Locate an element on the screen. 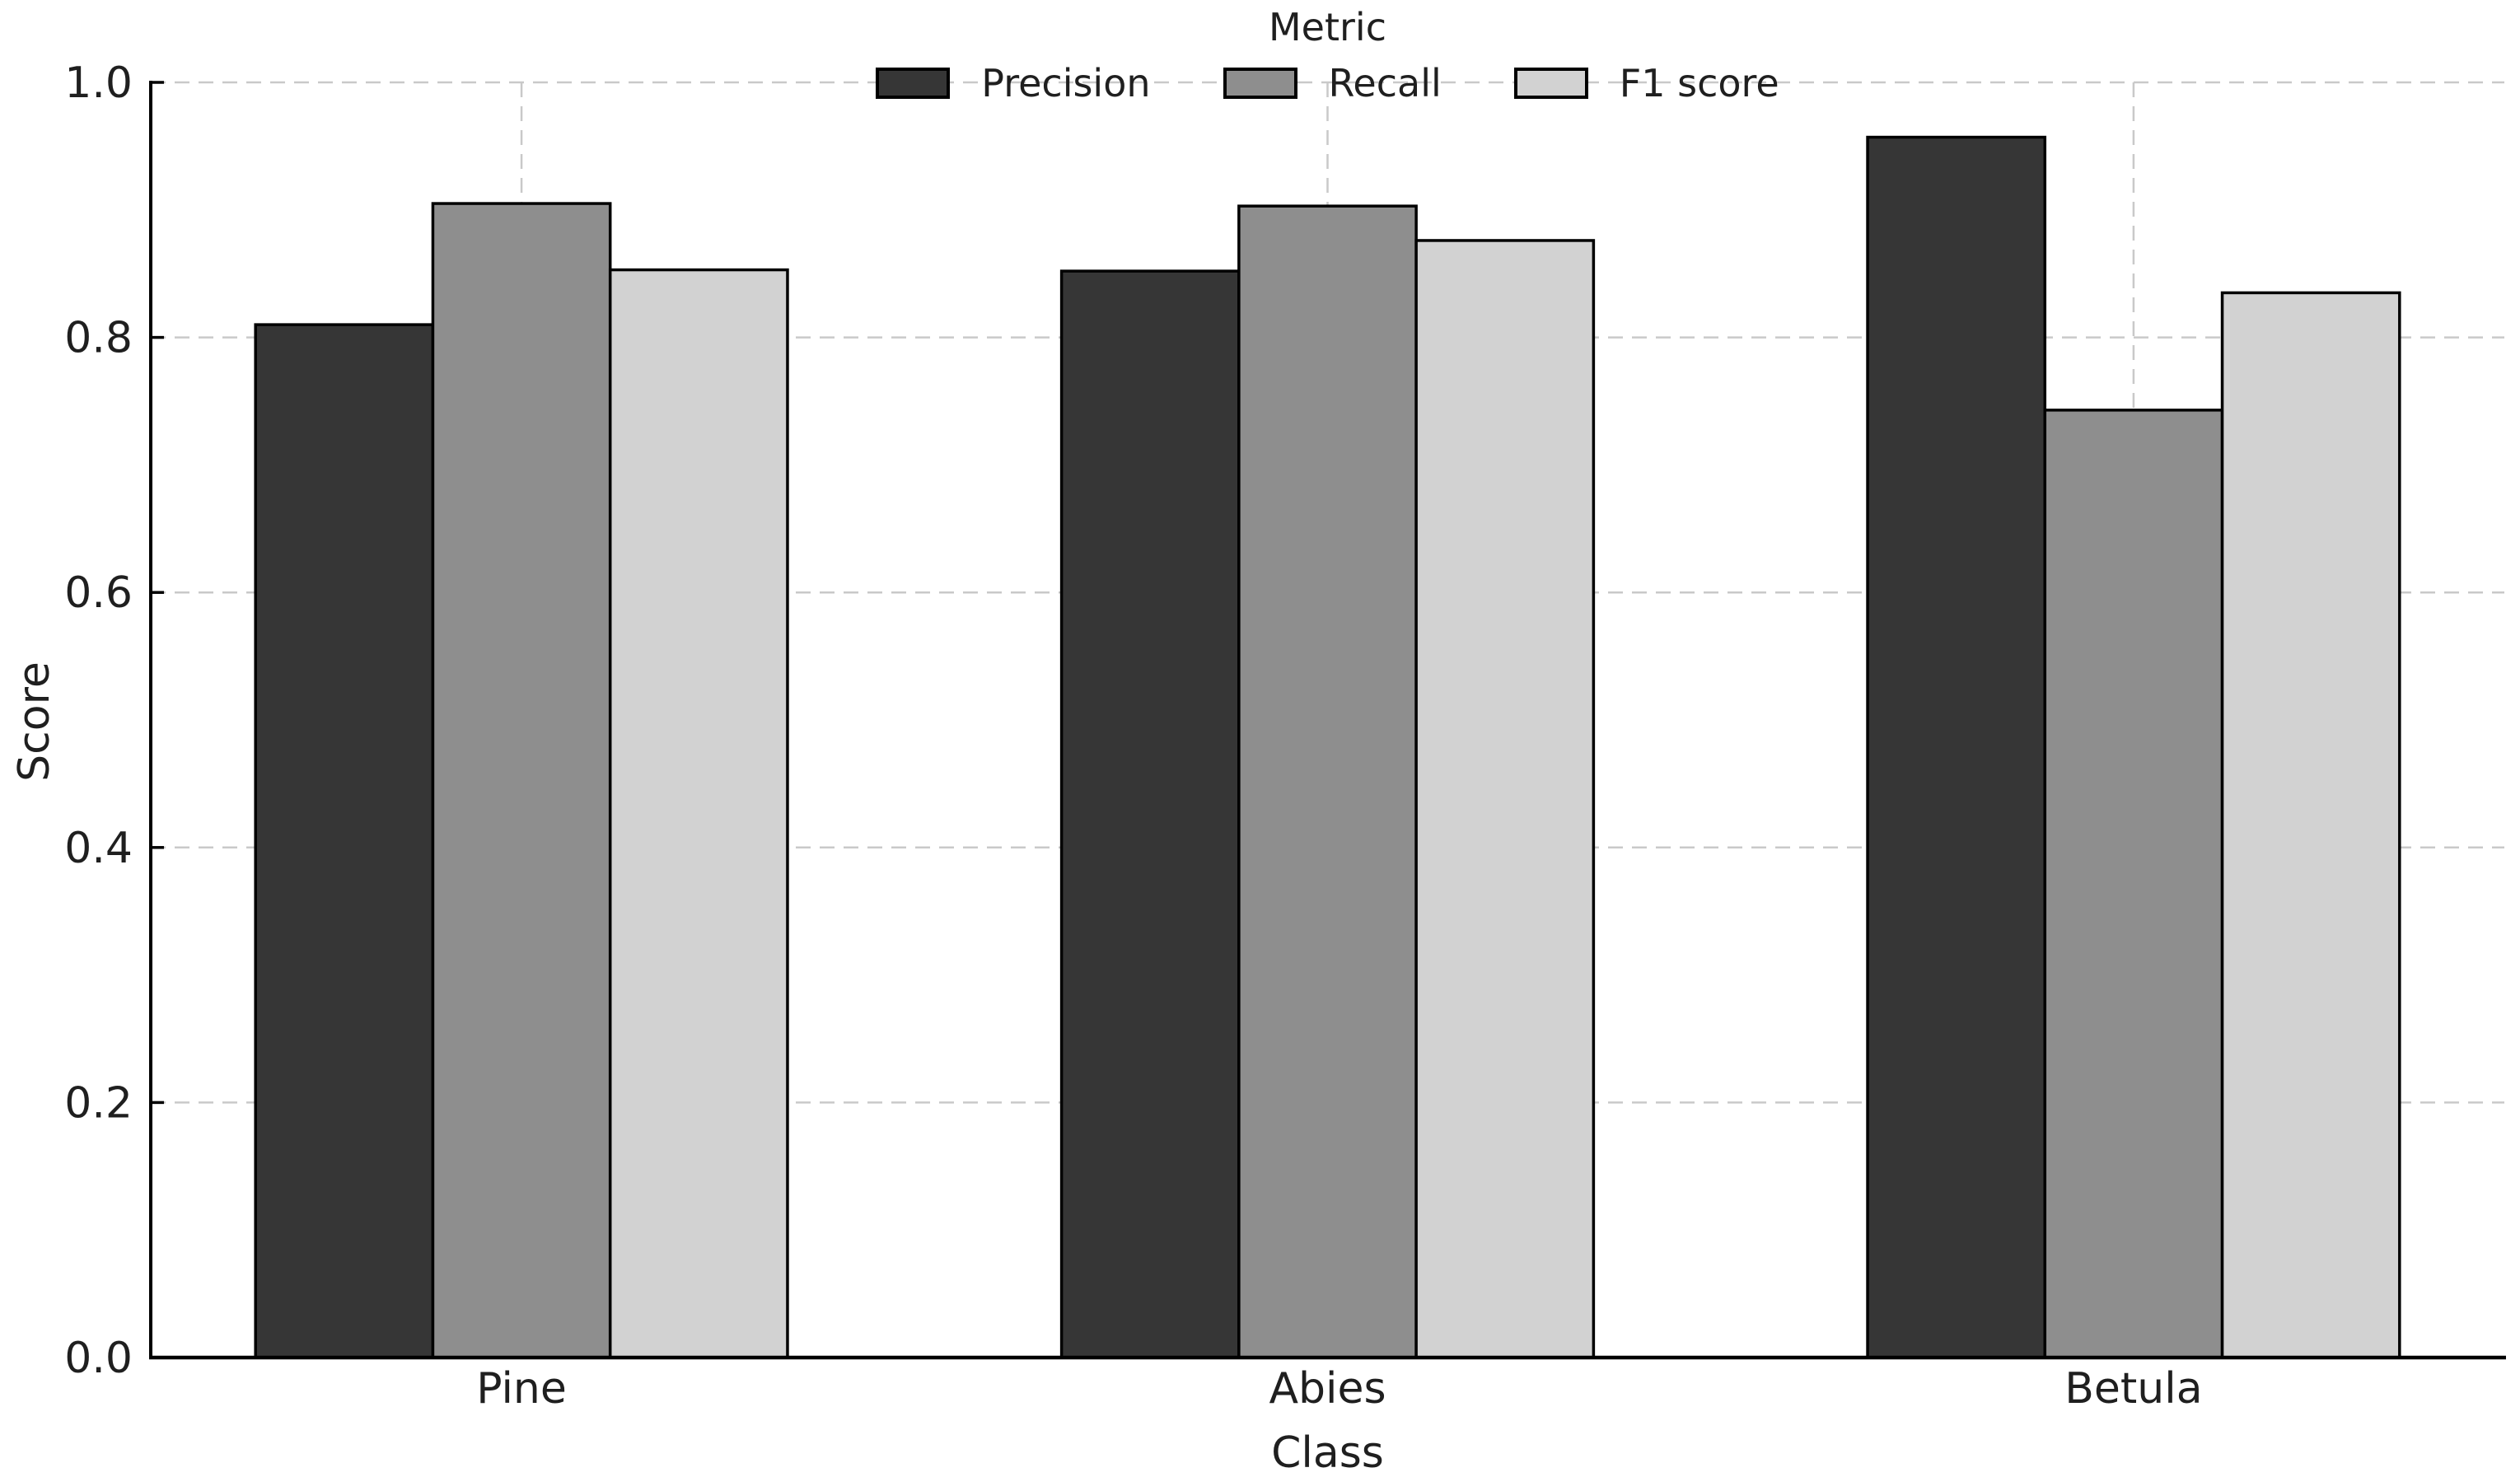  bar-pine-recall is located at coordinates (521, 780).